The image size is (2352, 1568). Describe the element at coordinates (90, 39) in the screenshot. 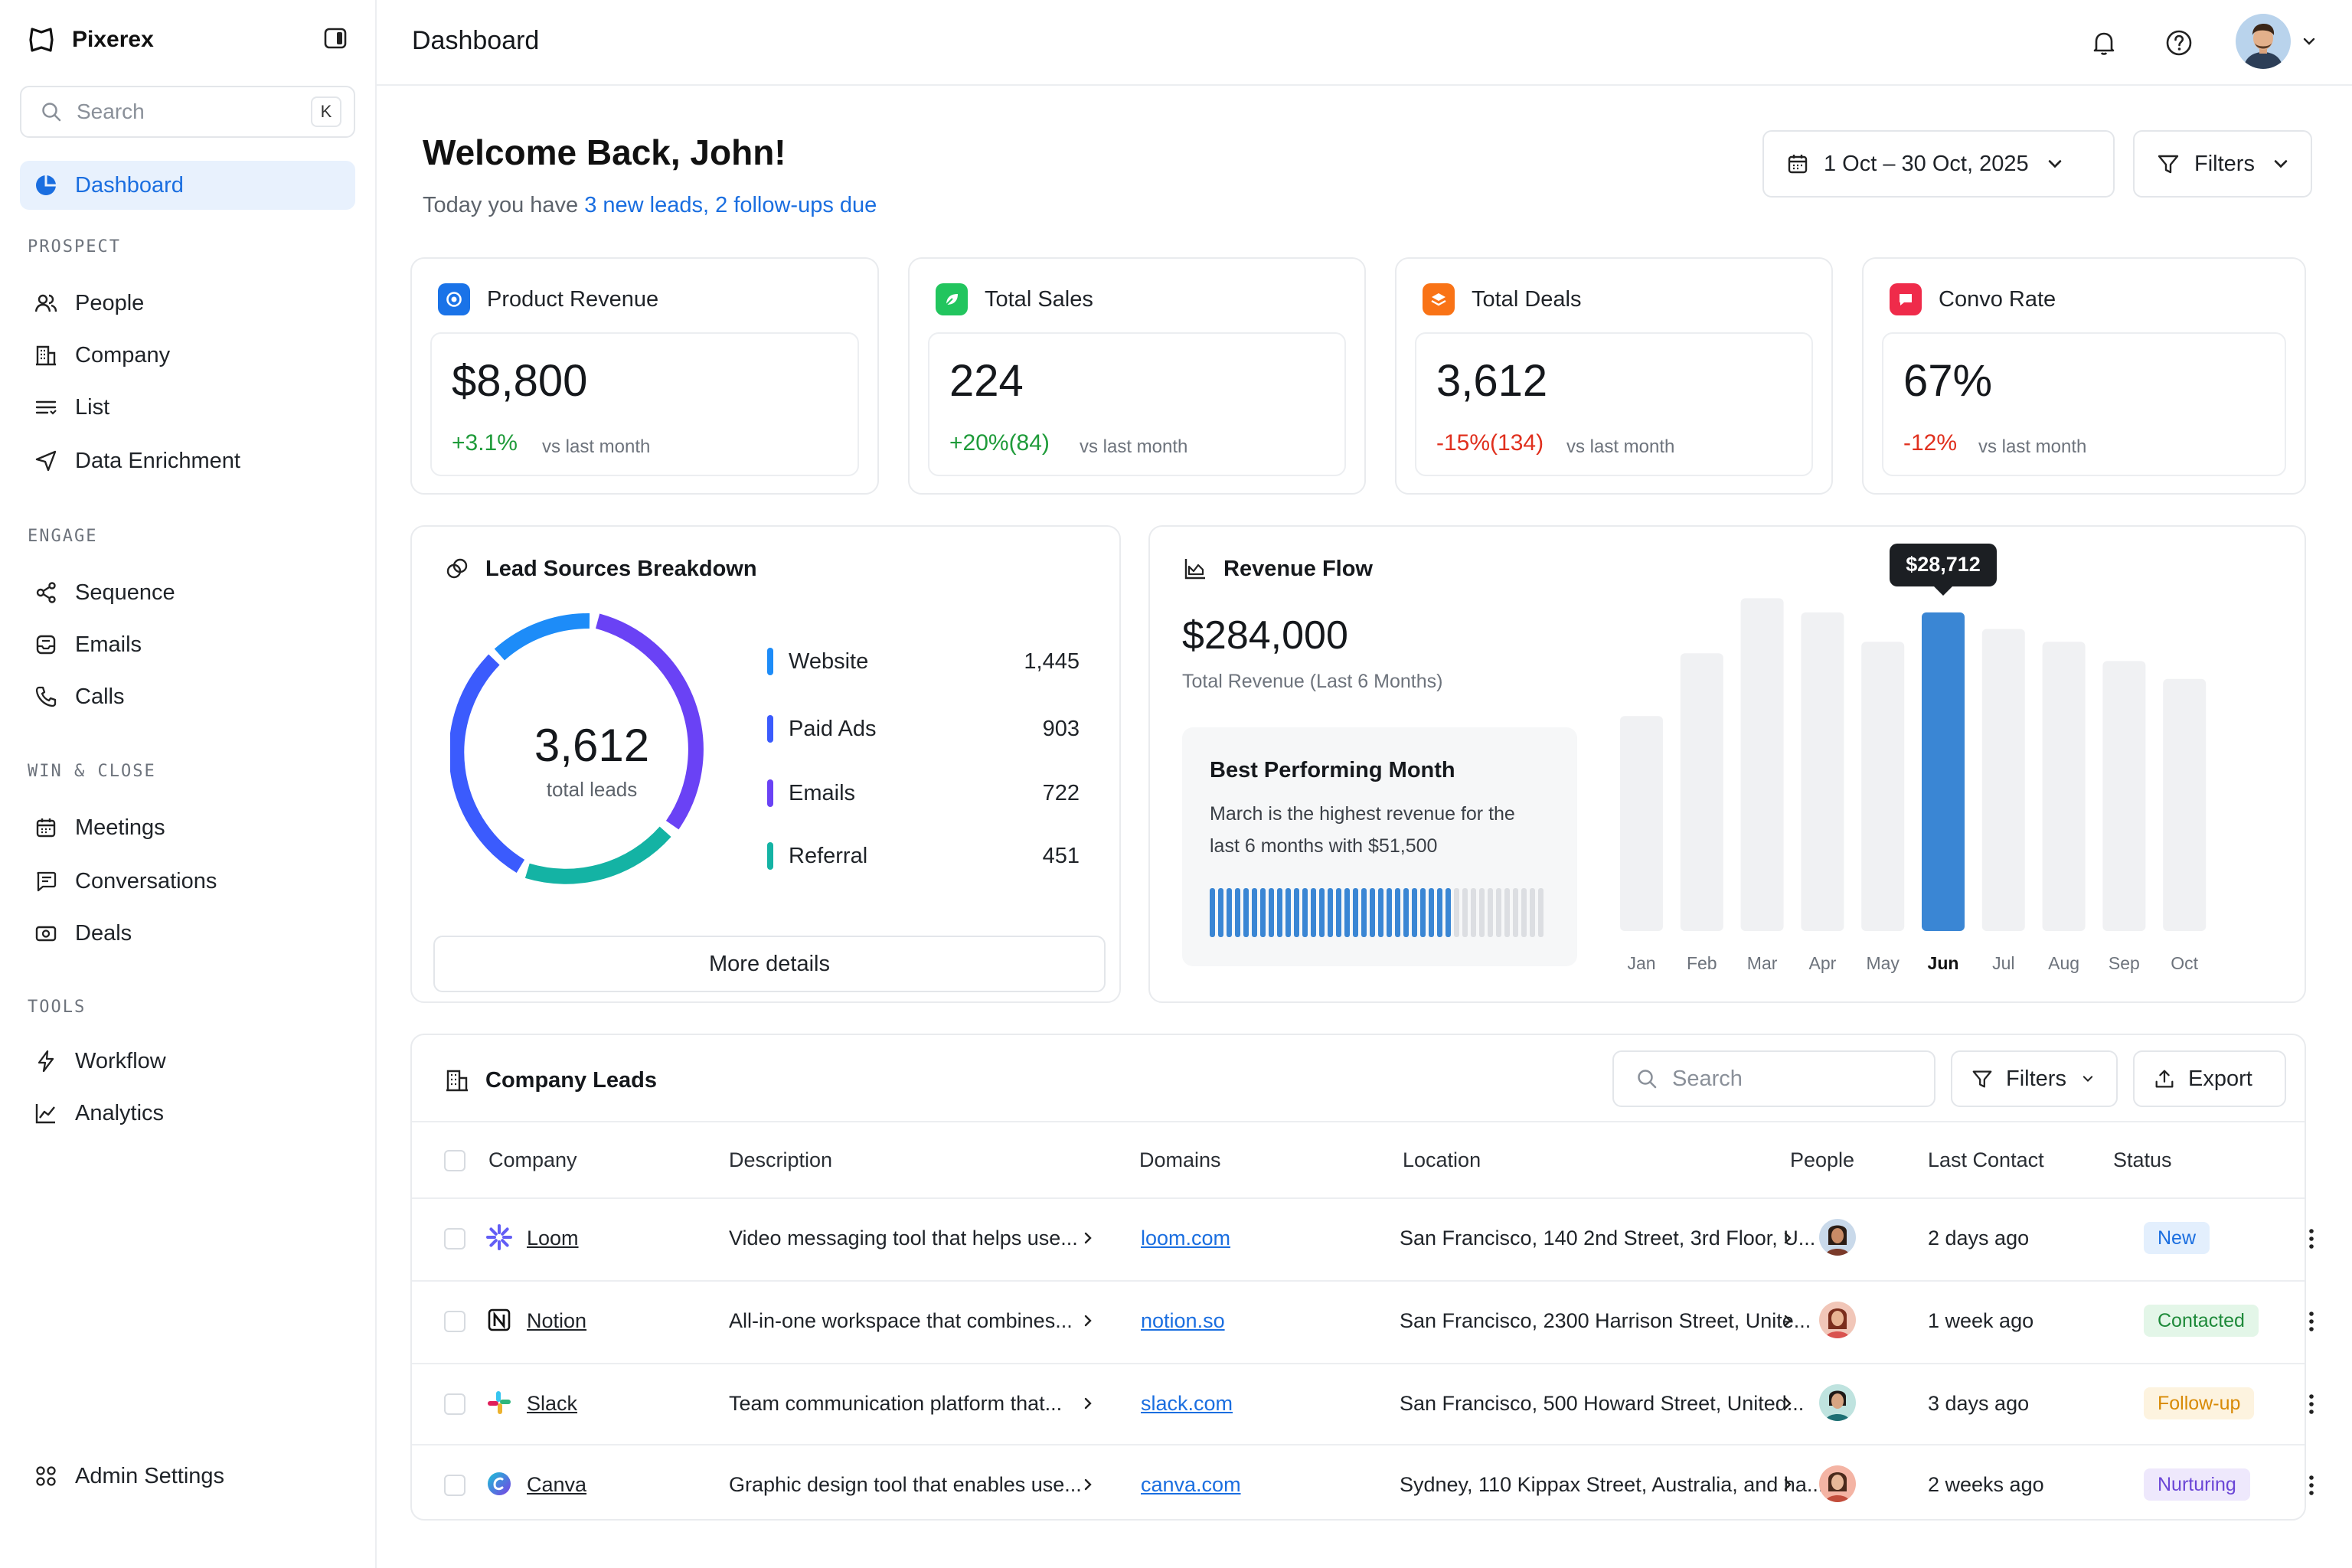

I see `brand: Pixerex` at that location.